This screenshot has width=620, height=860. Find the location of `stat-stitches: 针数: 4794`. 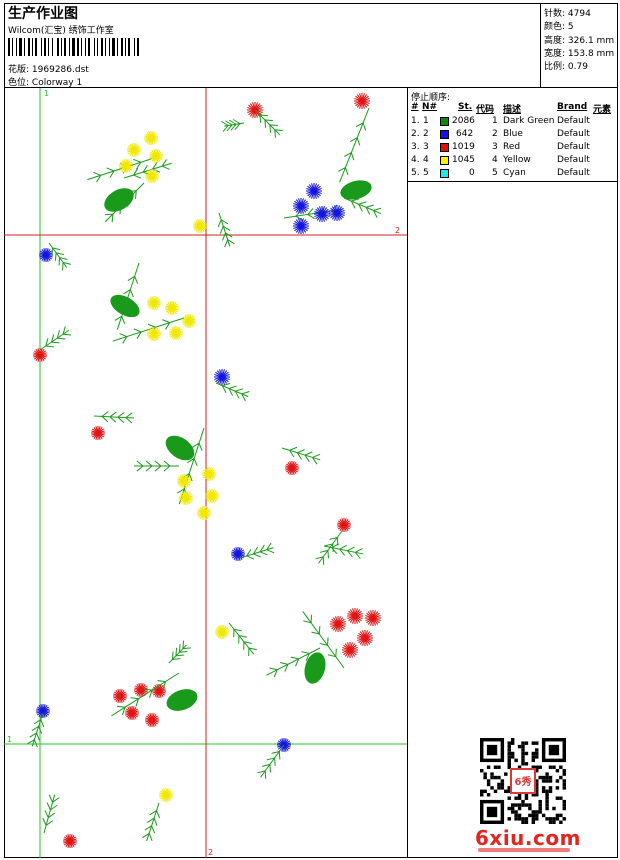

stat-stitches: 针数: 4794 is located at coordinates (567, 14).